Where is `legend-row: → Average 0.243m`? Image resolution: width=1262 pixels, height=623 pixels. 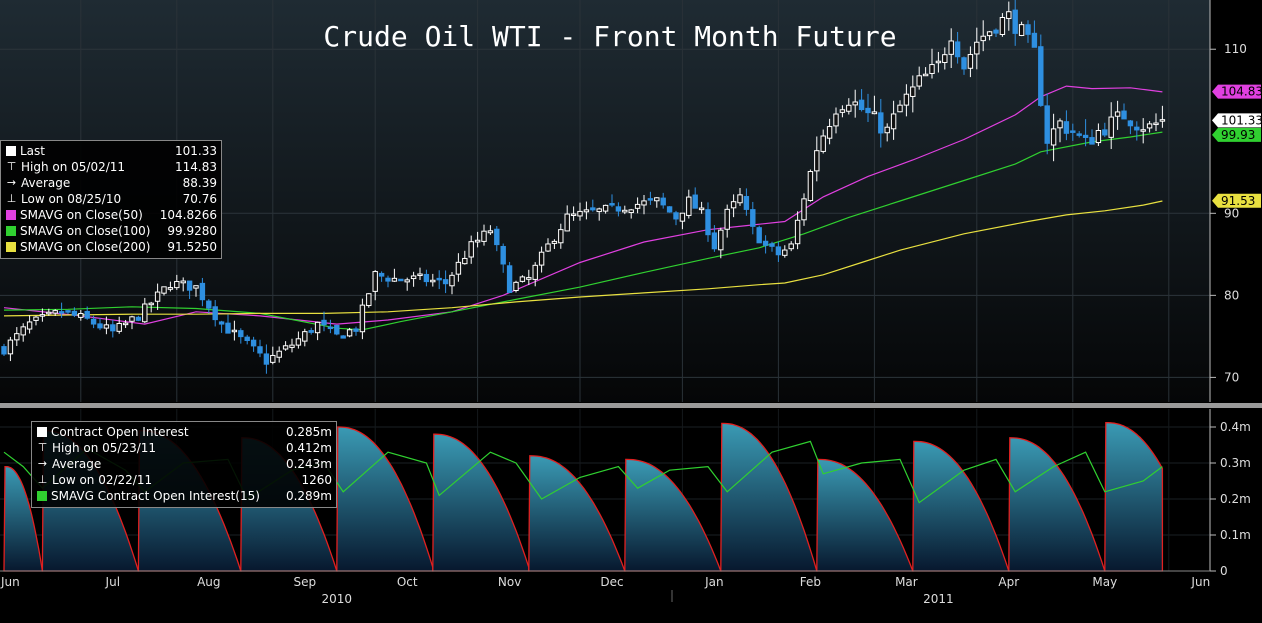
legend-row: → Average 0.243m is located at coordinates (184, 464).